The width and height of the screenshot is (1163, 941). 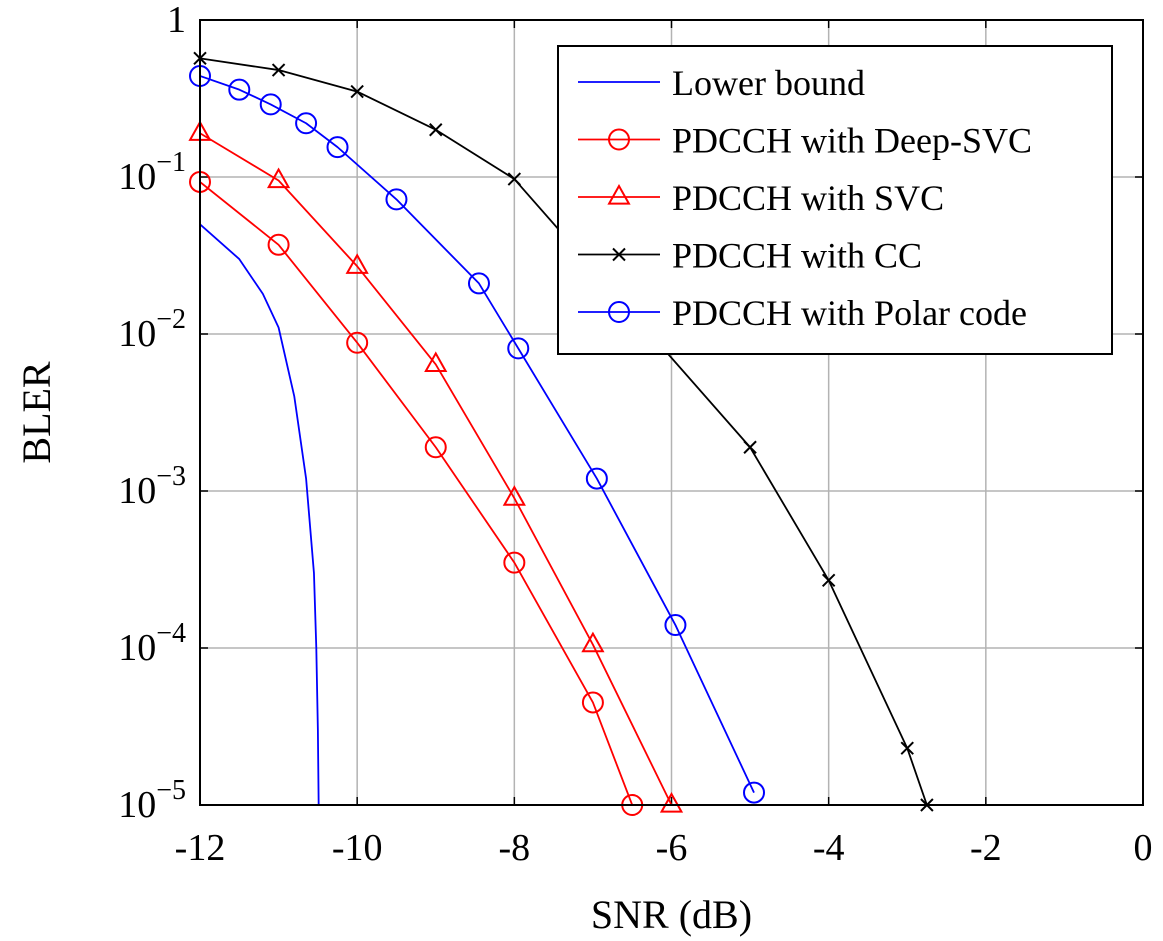 I want to click on legend-marker-pdcch-with-svc, so click(x=619, y=194).